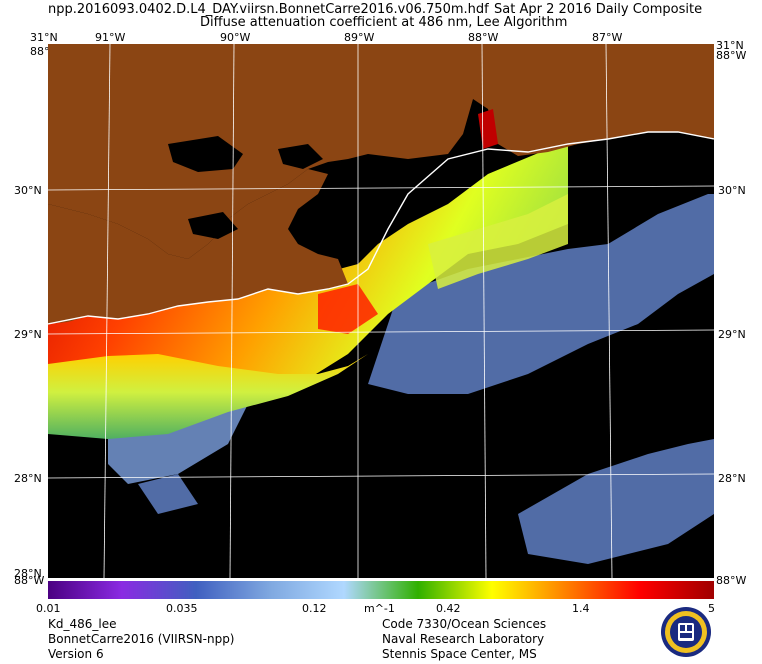 The width and height of the screenshot is (762, 664). I want to click on colorbar-tick-1.4: 1.4, so click(581, 608).